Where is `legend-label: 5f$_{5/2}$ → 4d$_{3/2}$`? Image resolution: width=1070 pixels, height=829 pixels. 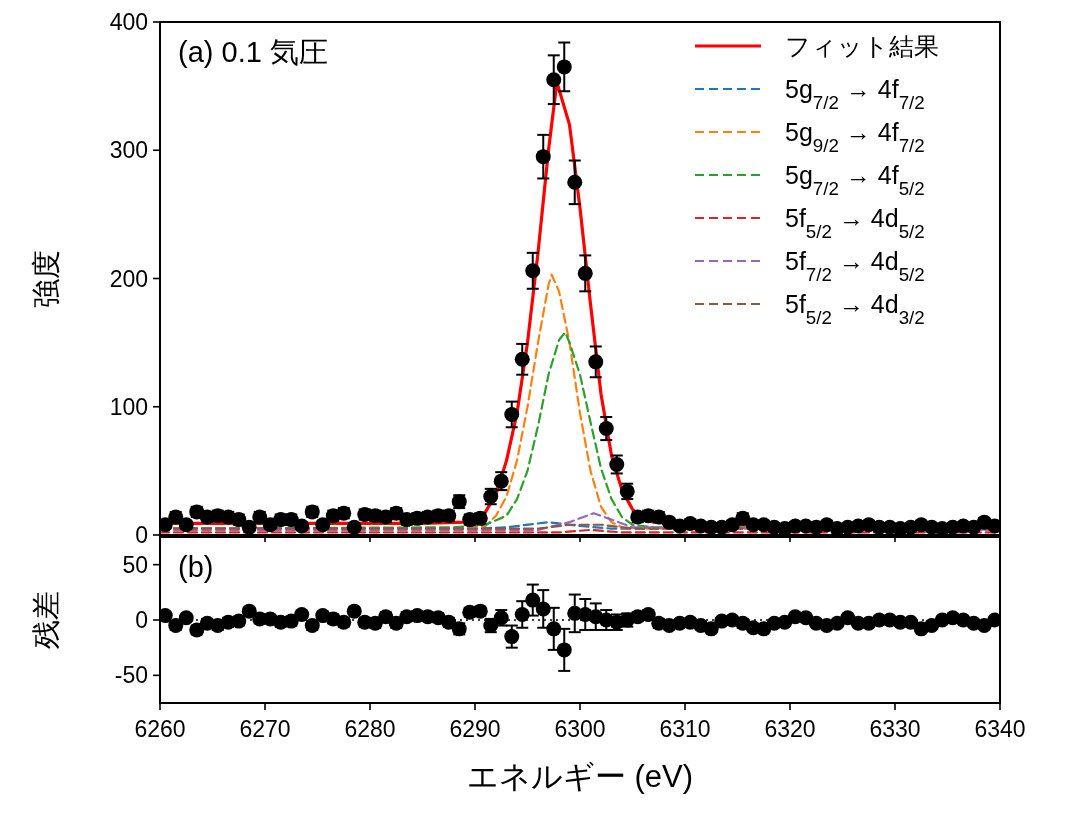 legend-label: 5f$_{5/2}$ → 4d$_{3/2}$ is located at coordinates (855, 309).